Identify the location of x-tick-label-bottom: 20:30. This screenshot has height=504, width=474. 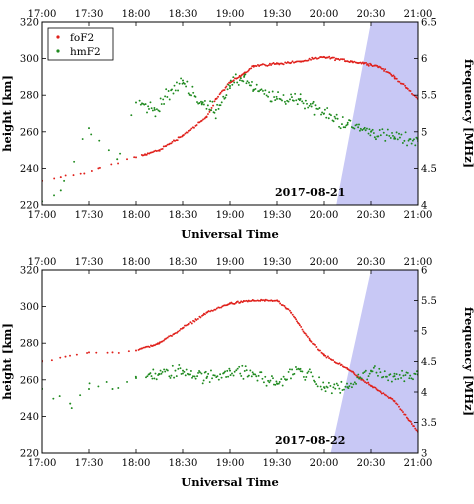
(371, 463).